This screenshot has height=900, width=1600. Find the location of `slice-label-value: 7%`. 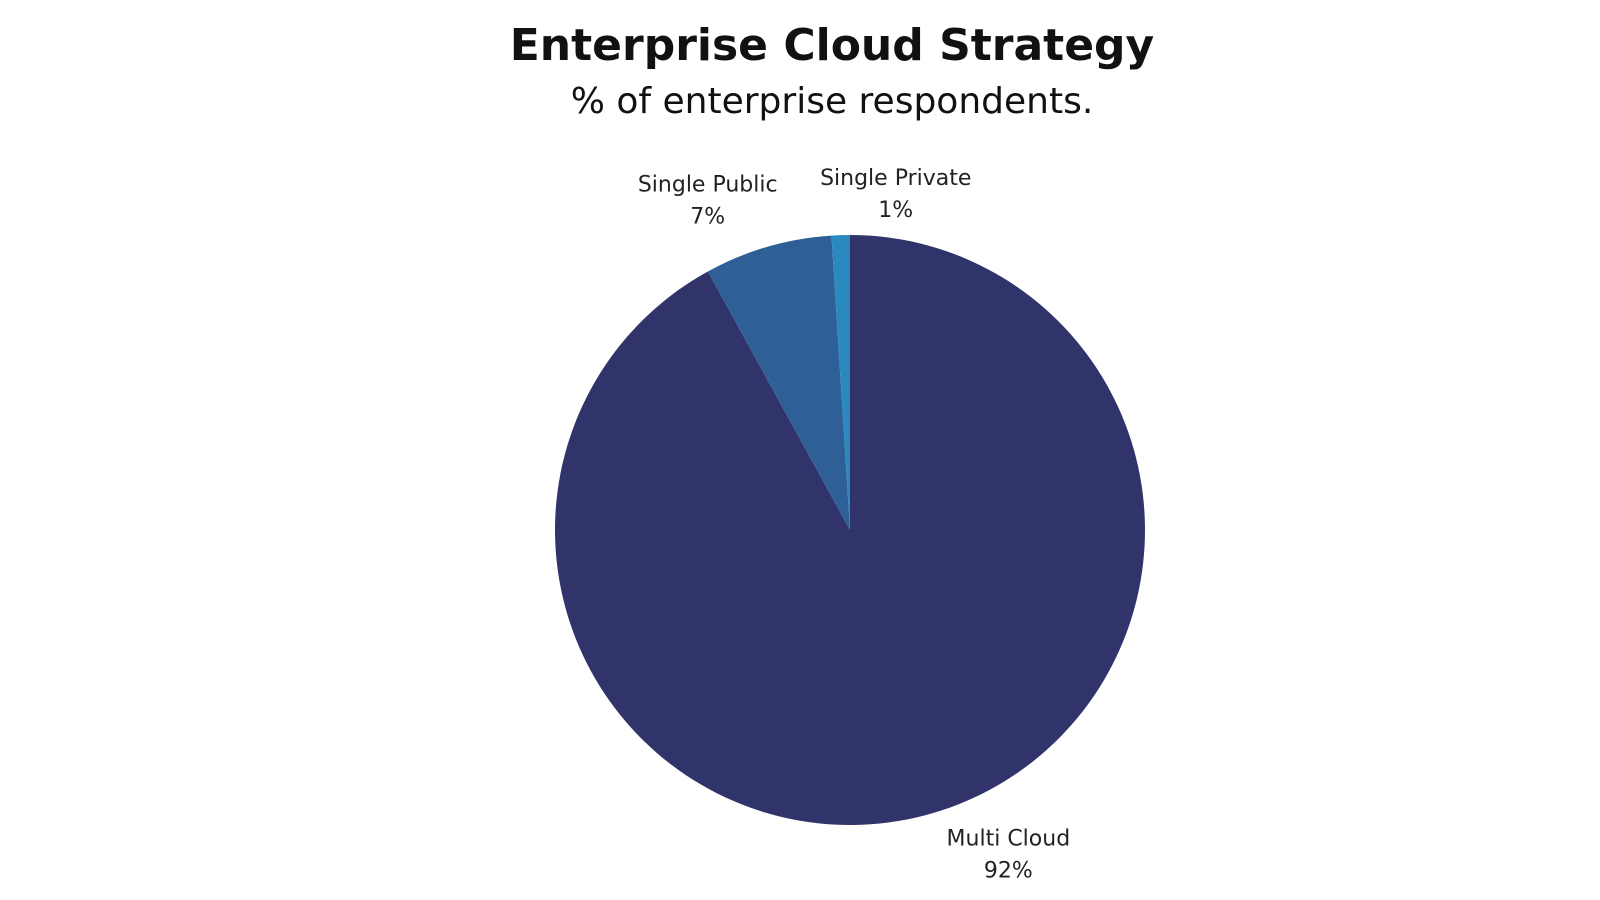

slice-label-value: 7% is located at coordinates (707, 217).